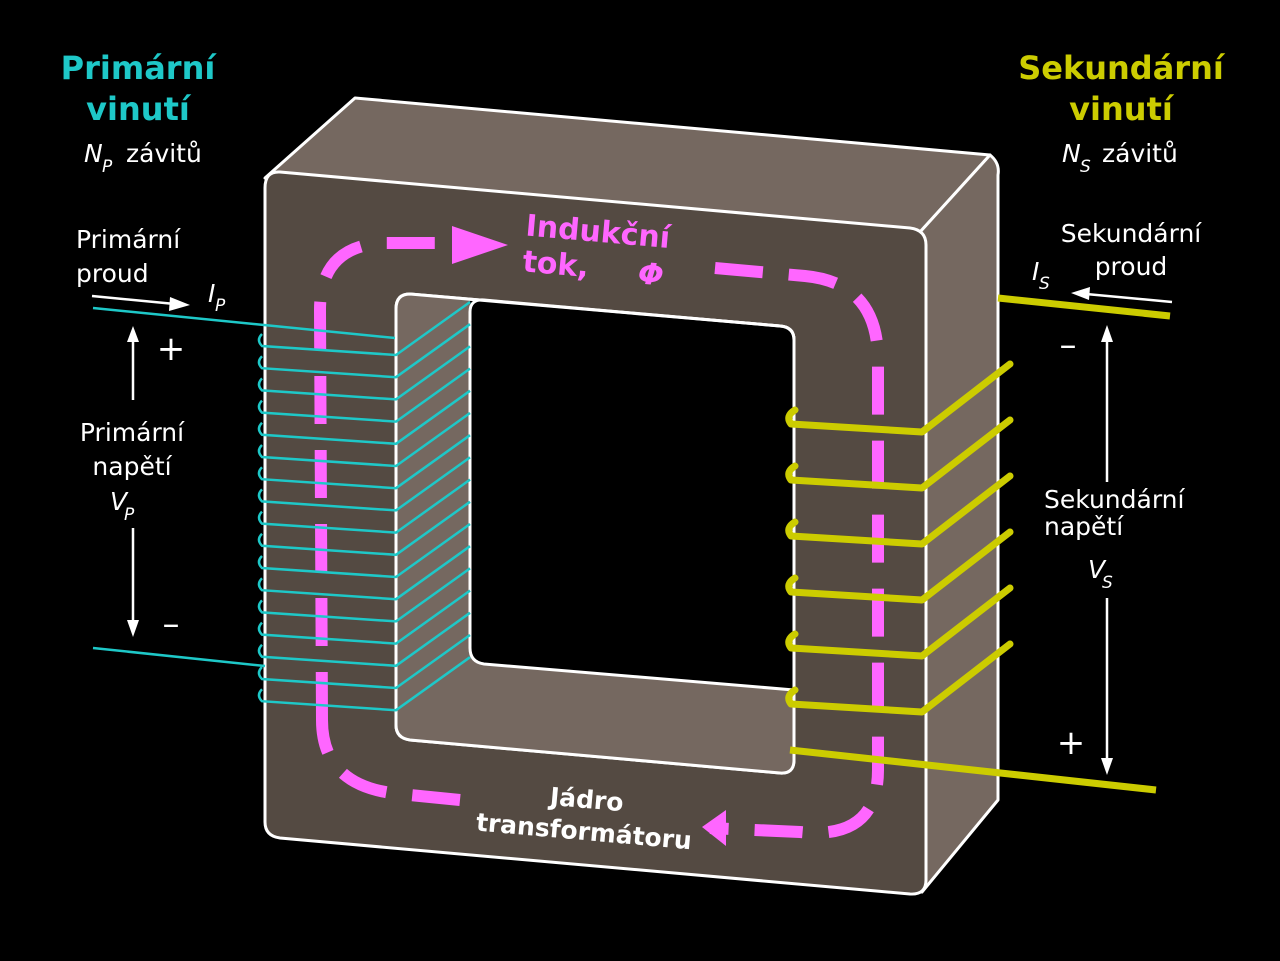 This screenshot has height=961, width=1280. I want to click on primary-title-line1: Primární, so click(139, 68).